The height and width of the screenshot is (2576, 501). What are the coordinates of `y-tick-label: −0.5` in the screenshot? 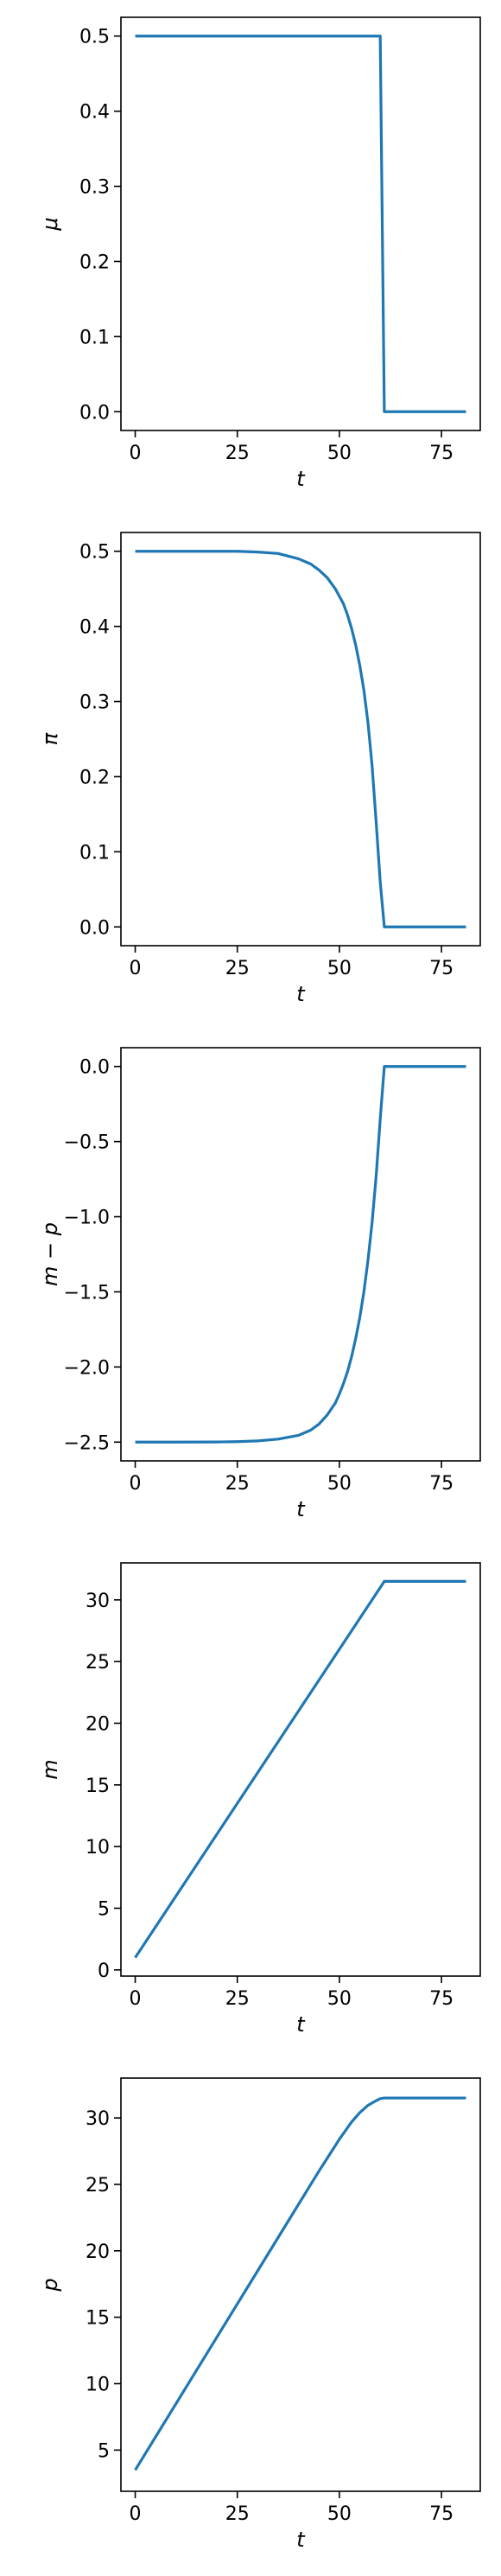 It's located at (87, 1143).